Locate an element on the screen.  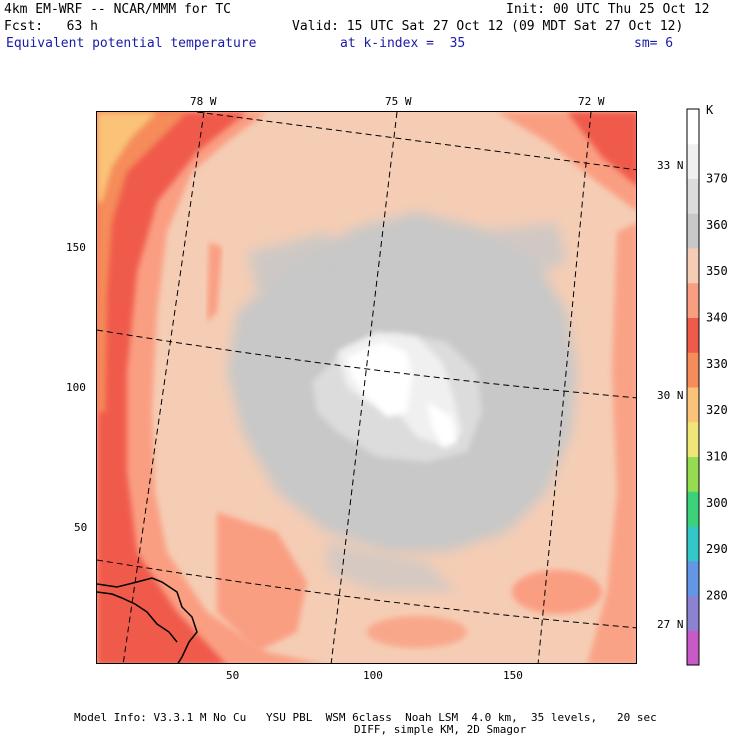
parallel-30n is located at coordinates (366, 364).